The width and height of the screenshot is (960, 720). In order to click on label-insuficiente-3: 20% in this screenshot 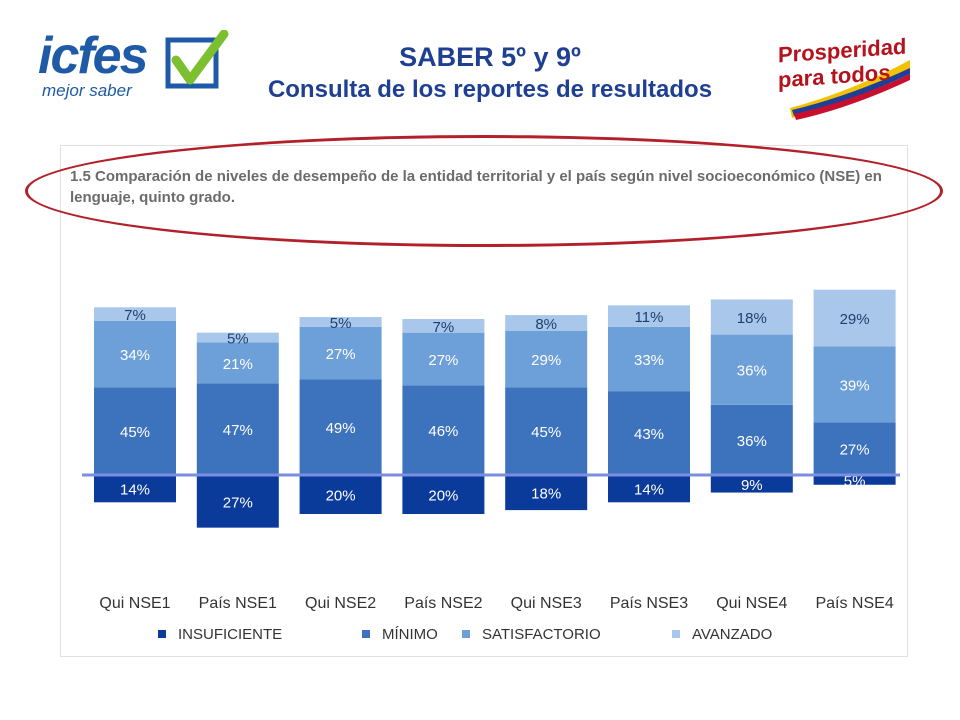, I will do `click(443, 496)`.